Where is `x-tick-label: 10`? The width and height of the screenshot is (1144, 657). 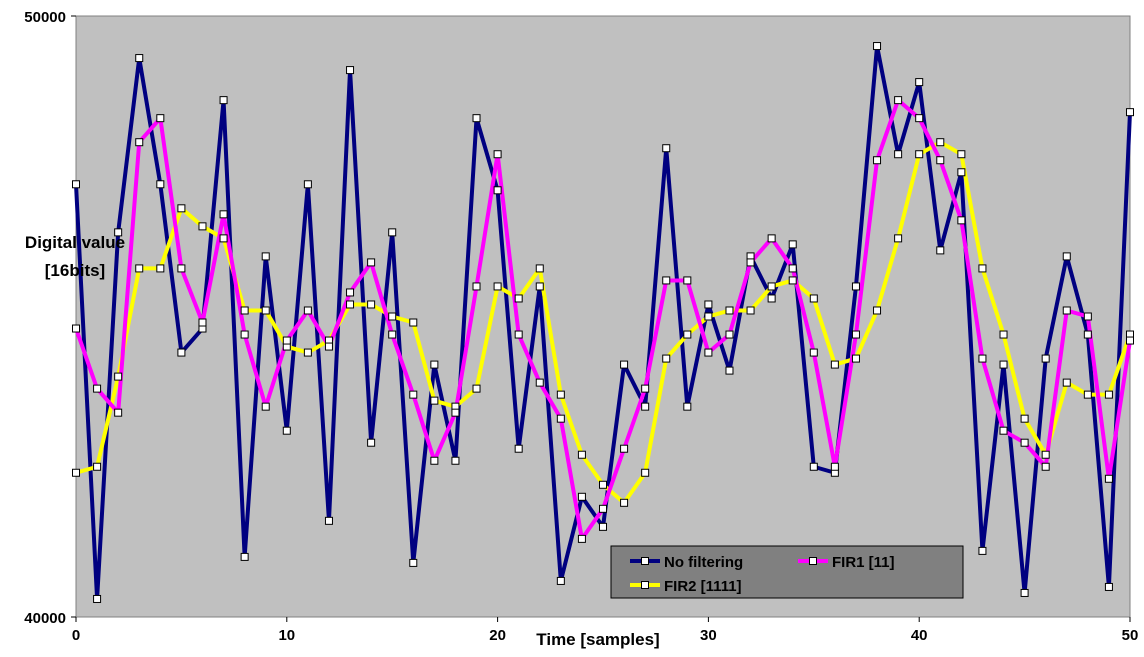
x-tick-label: 10 is located at coordinates (286, 635).